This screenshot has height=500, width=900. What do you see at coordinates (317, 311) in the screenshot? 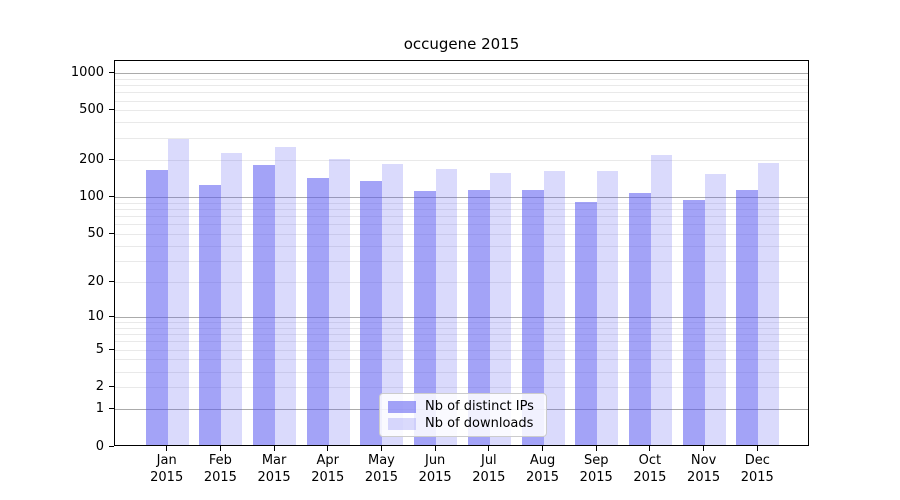
I see `bar-ips-apr` at bounding box center [317, 311].